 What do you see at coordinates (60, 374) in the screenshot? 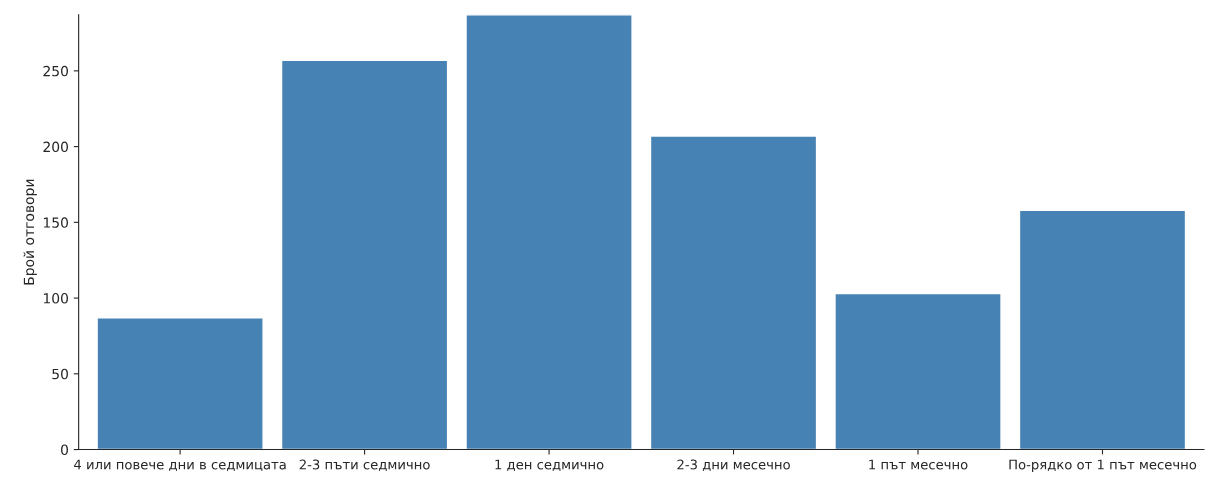
I see `y-tick-label: 50` at bounding box center [60, 374].